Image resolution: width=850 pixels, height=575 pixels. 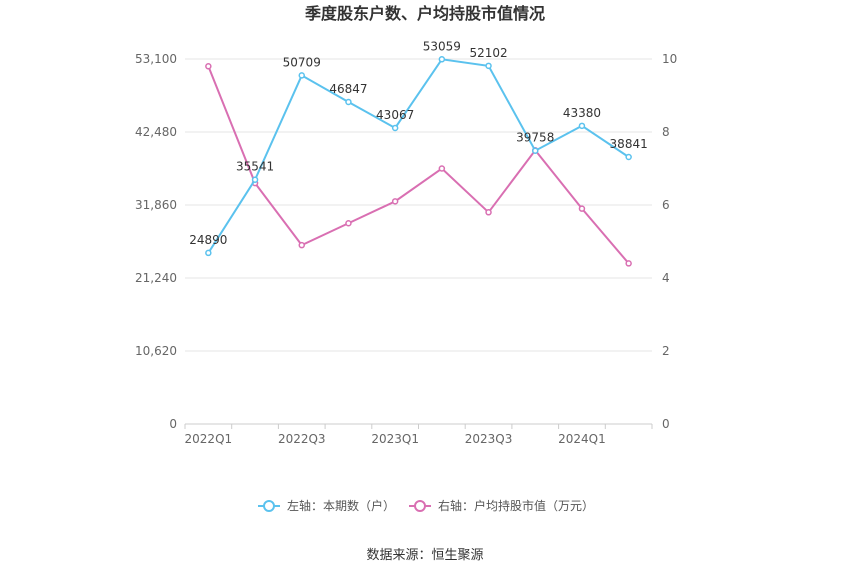 I want to click on y-left-tick-label: 42,480, so click(x=156, y=132).